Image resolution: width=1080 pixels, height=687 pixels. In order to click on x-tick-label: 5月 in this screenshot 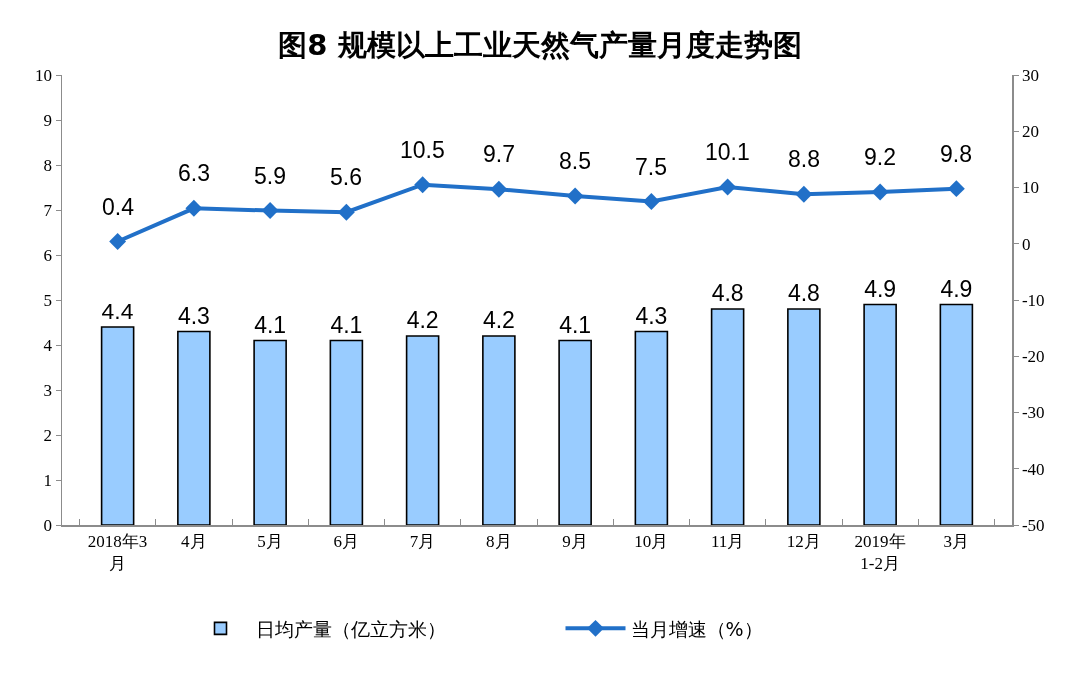, I will do `click(270, 541)`.